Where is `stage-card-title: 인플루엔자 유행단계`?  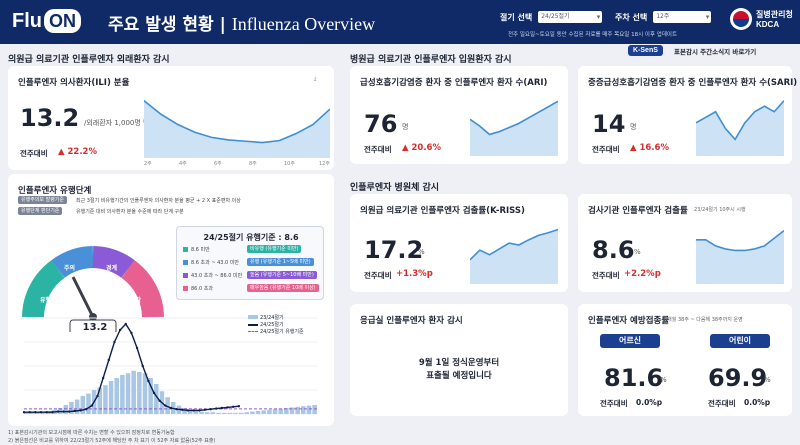
stage-card-title: 인플루엔자 유행단계 is located at coordinates (55, 191).